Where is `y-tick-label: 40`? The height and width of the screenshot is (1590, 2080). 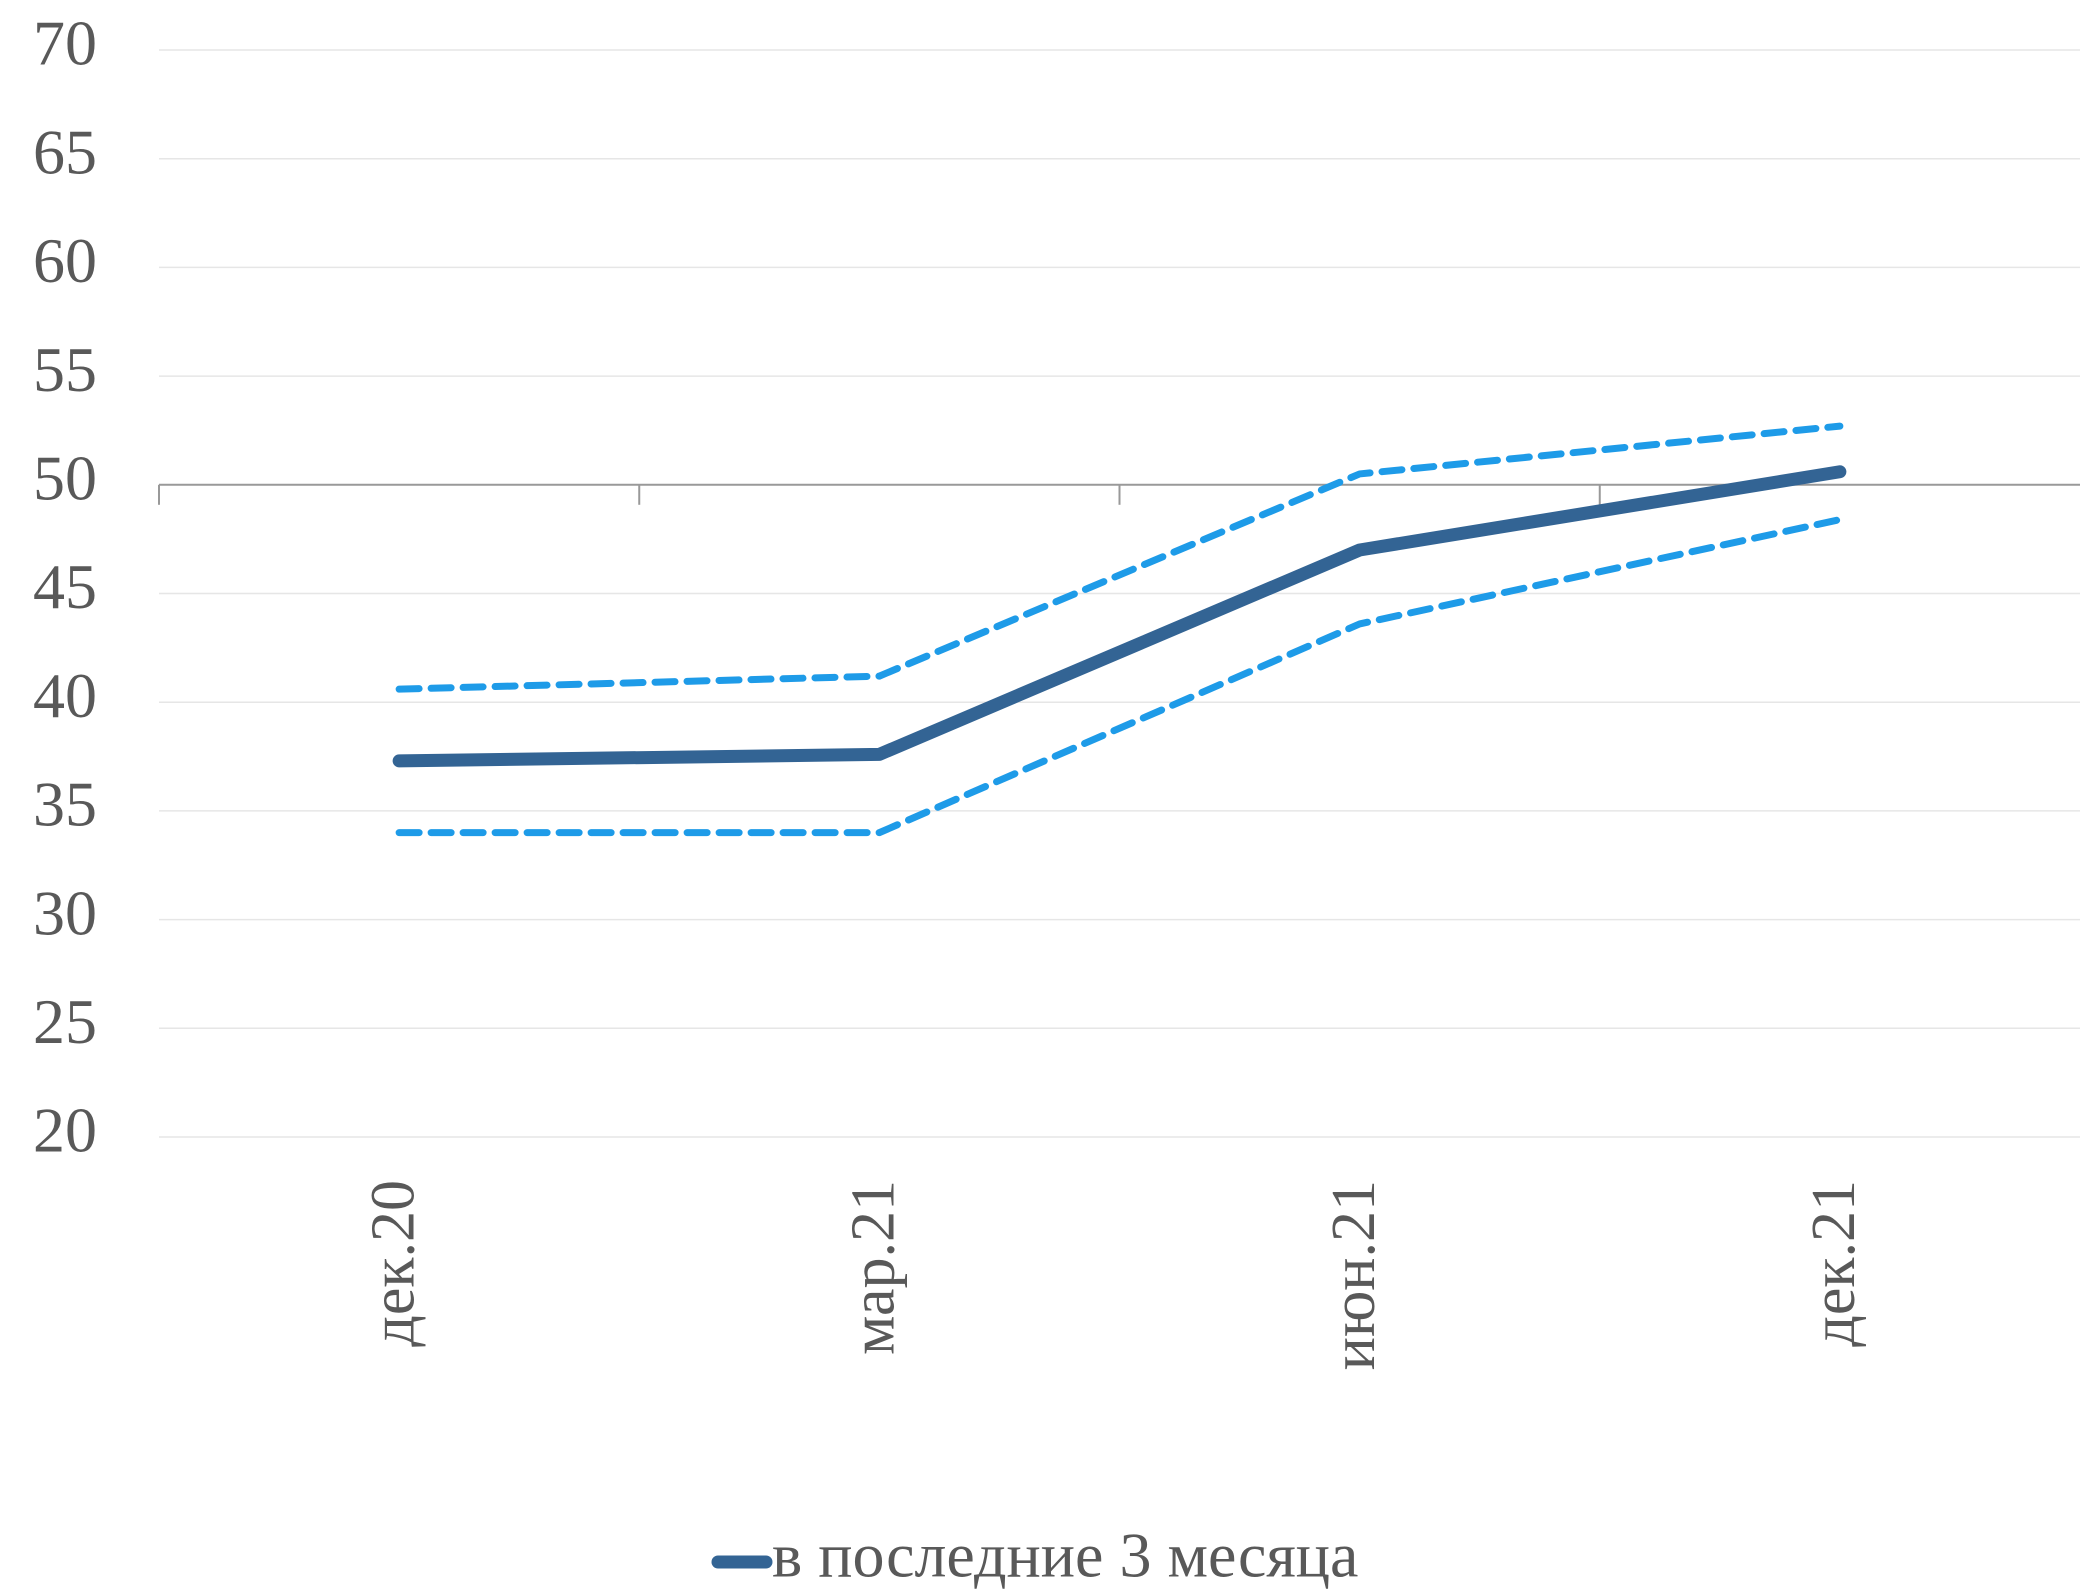
y-tick-label: 40 is located at coordinates (65, 695).